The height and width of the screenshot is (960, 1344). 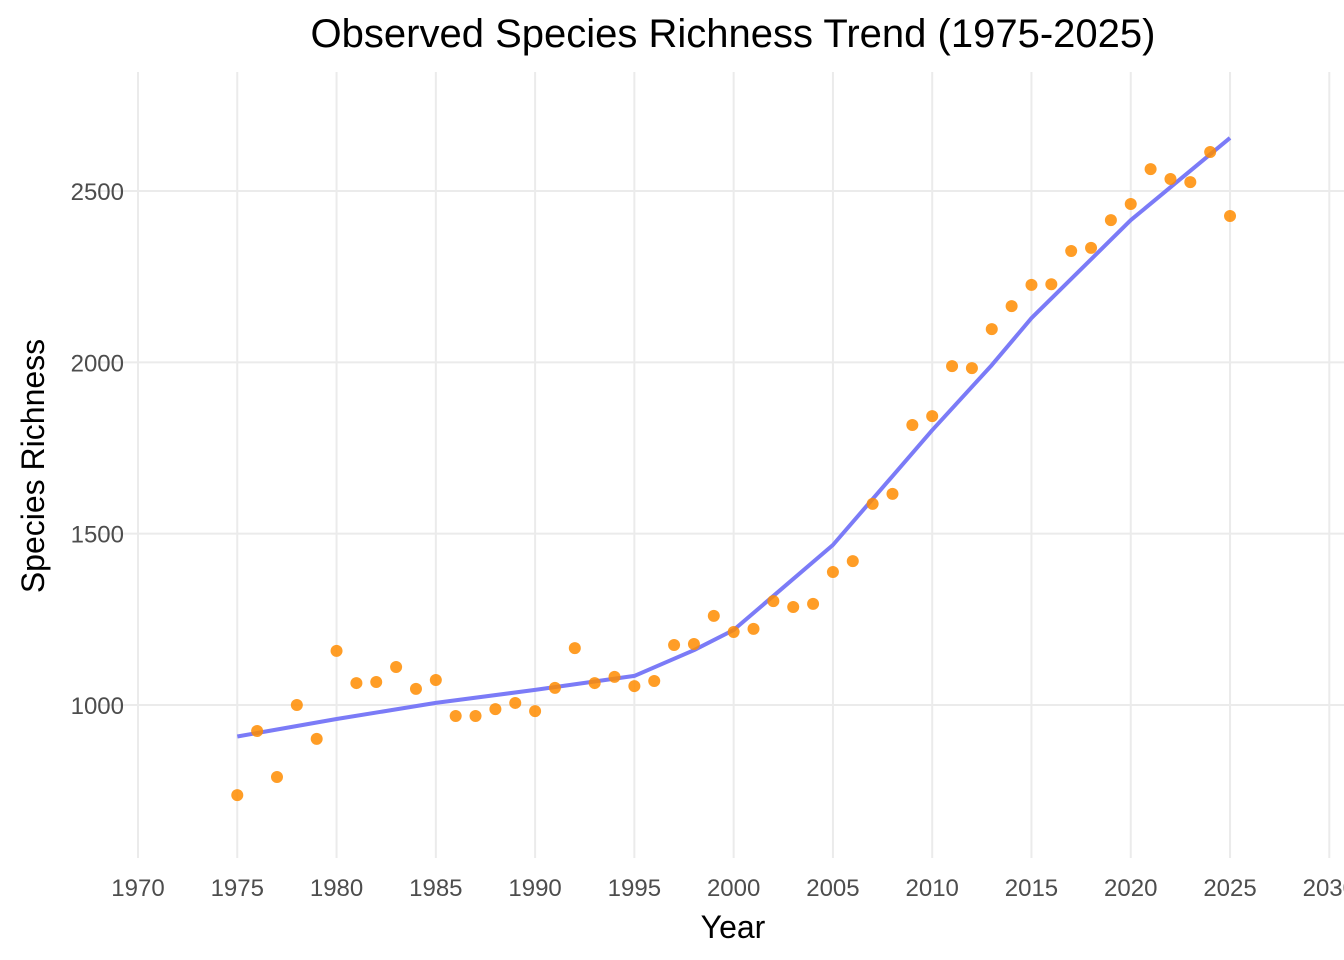 What do you see at coordinates (237, 888) in the screenshot?
I see `x-tick-label: 1975` at bounding box center [237, 888].